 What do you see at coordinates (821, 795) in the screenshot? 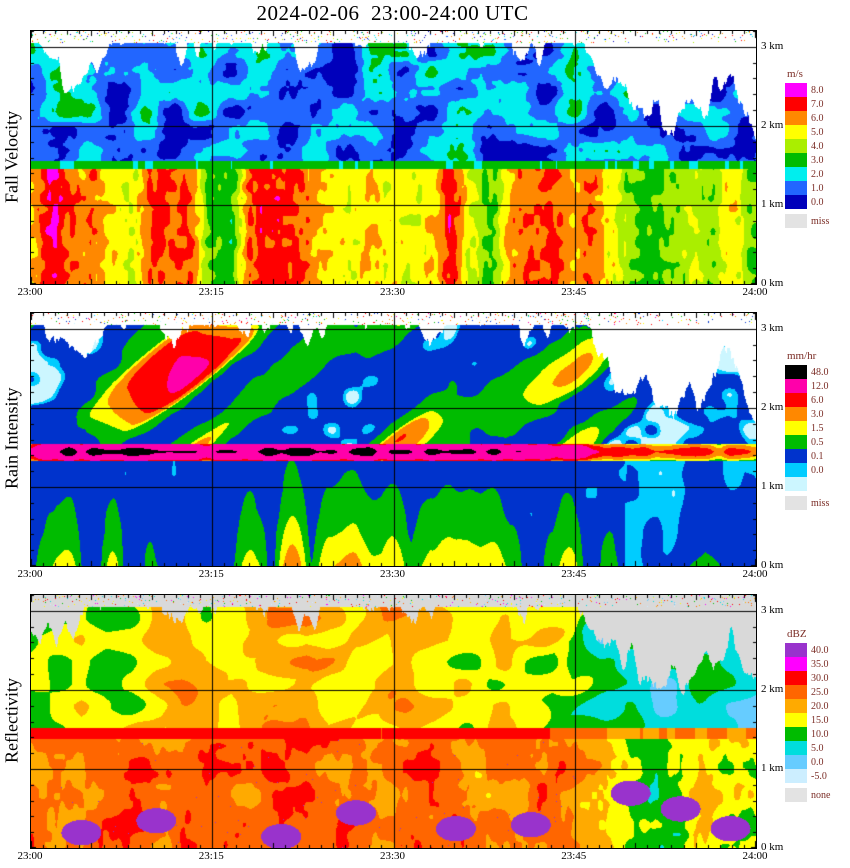
I see `legend-missing-label: none` at bounding box center [821, 795].